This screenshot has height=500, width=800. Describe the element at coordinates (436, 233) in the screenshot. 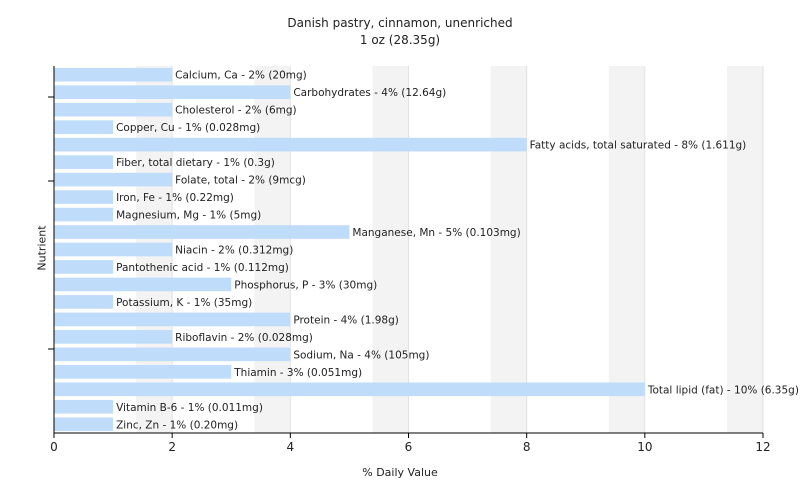

I see `bar-label: Manganese, Mn - 5% (0.103mg)` at that location.